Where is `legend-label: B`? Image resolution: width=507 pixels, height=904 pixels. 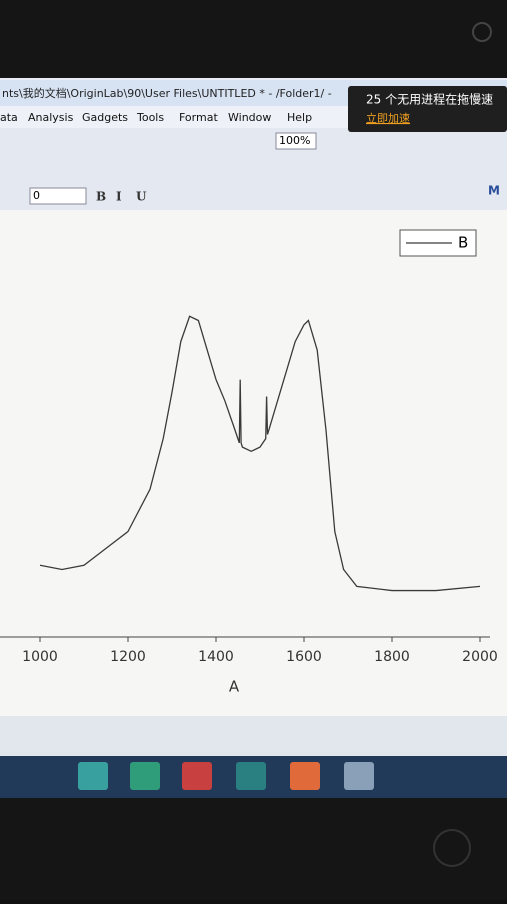
legend-label: B is located at coordinates (463, 243).